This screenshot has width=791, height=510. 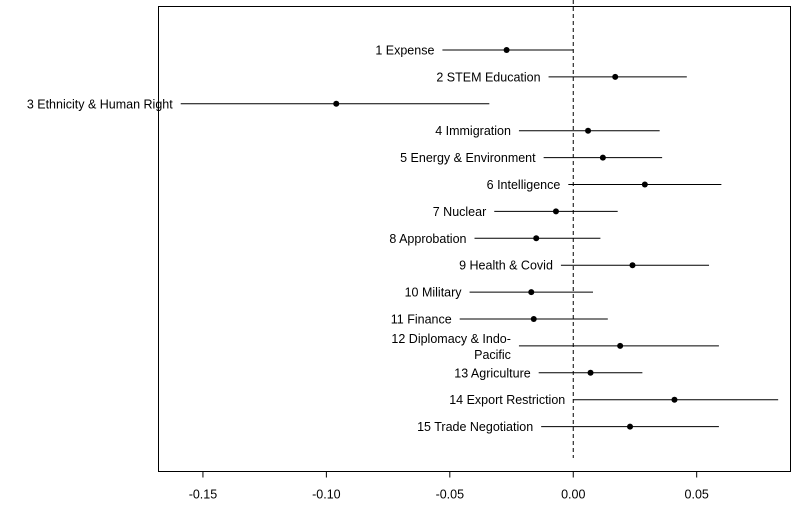 I want to click on series-label: 9 Health & Covid, so click(x=506, y=266).